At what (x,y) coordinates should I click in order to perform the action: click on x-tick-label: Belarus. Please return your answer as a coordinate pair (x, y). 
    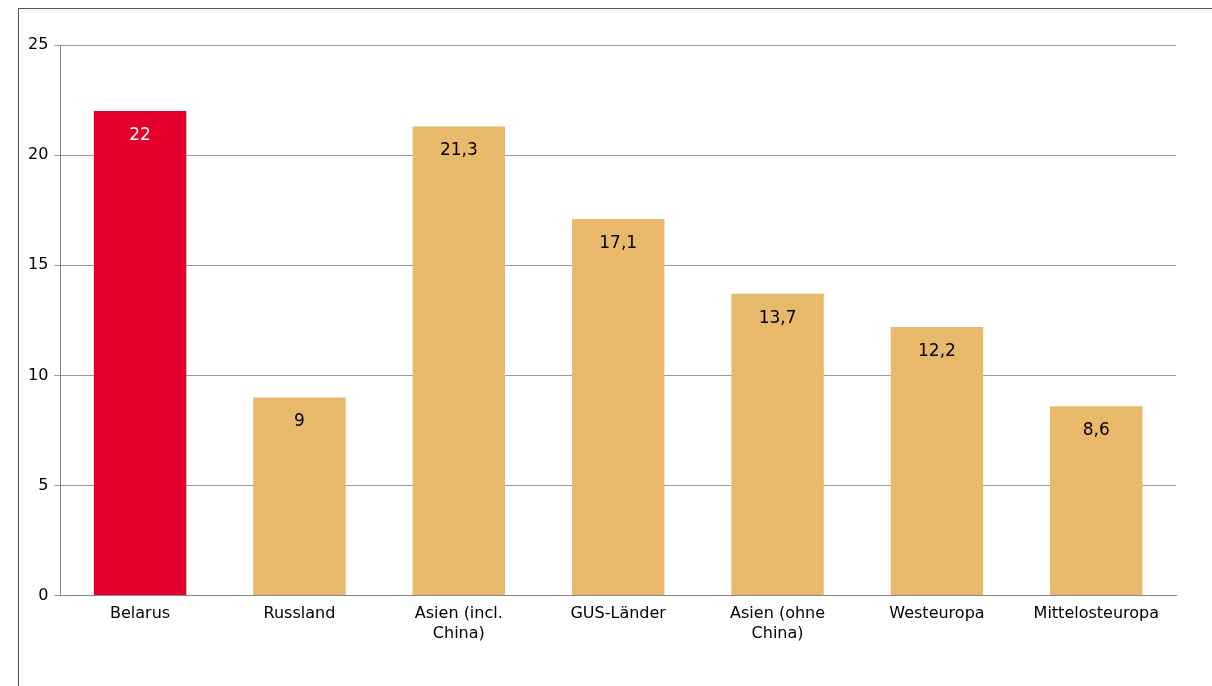
    Looking at the image, I should click on (140, 613).